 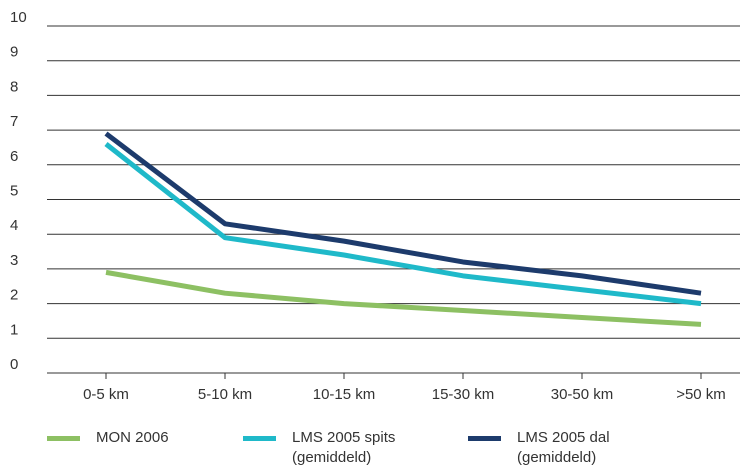 I want to click on y-tick-label: 2, so click(x=14, y=295).